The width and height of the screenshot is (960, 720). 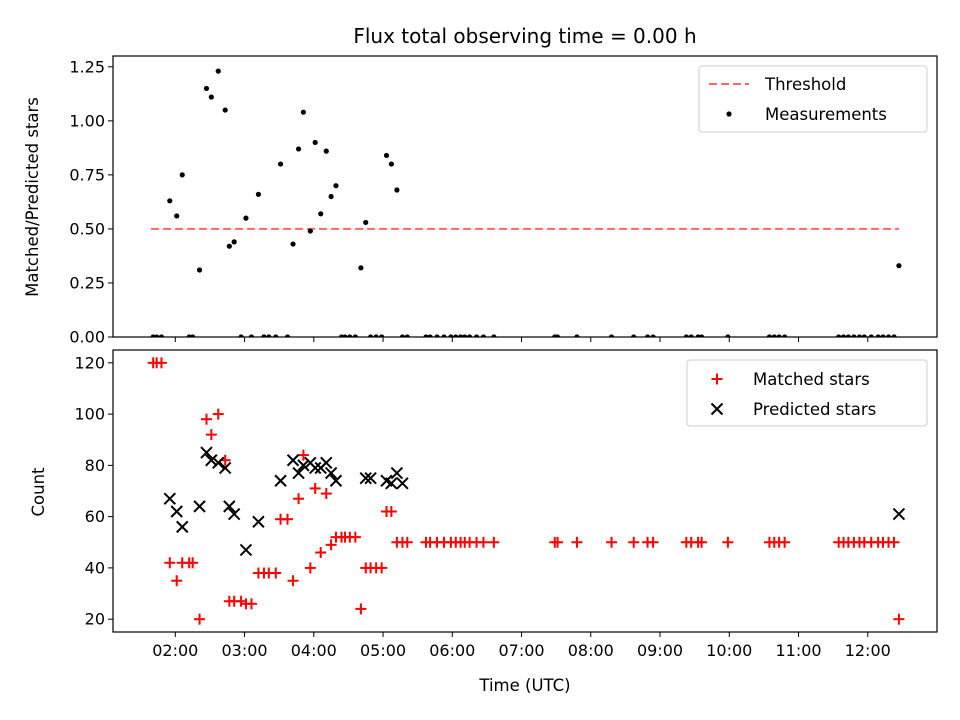 What do you see at coordinates (383, 650) in the screenshot?
I see `x-tick-label: 05:00` at bounding box center [383, 650].